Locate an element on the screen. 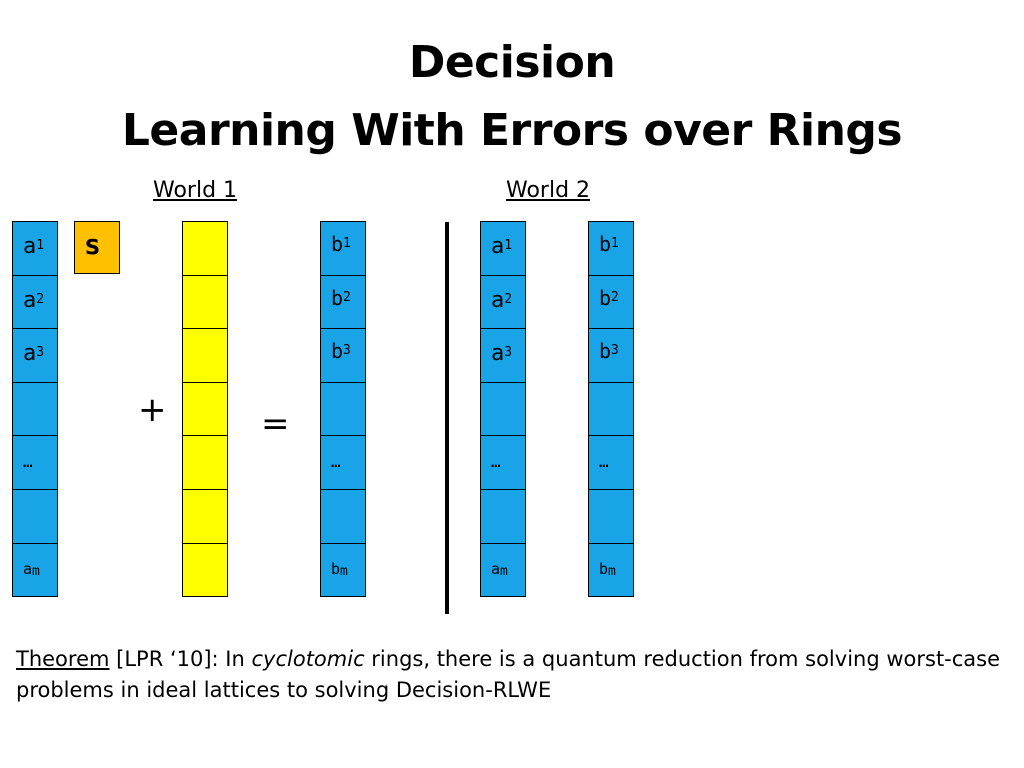  world1-error-vector is located at coordinates (205, 409).